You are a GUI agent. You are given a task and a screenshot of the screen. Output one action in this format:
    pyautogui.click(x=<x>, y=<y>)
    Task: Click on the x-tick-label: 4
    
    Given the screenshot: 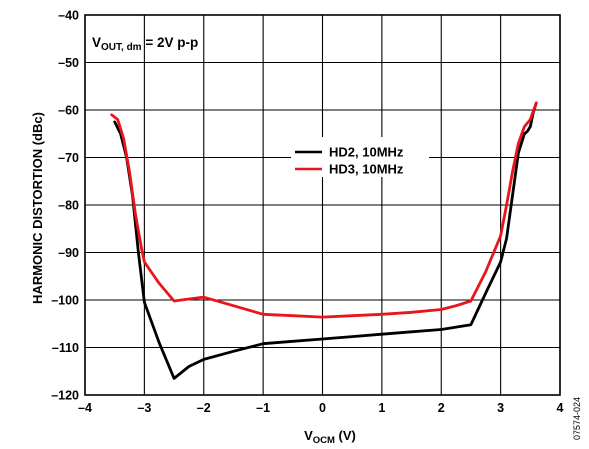 What is the action you would take?
    pyautogui.click(x=560, y=408)
    